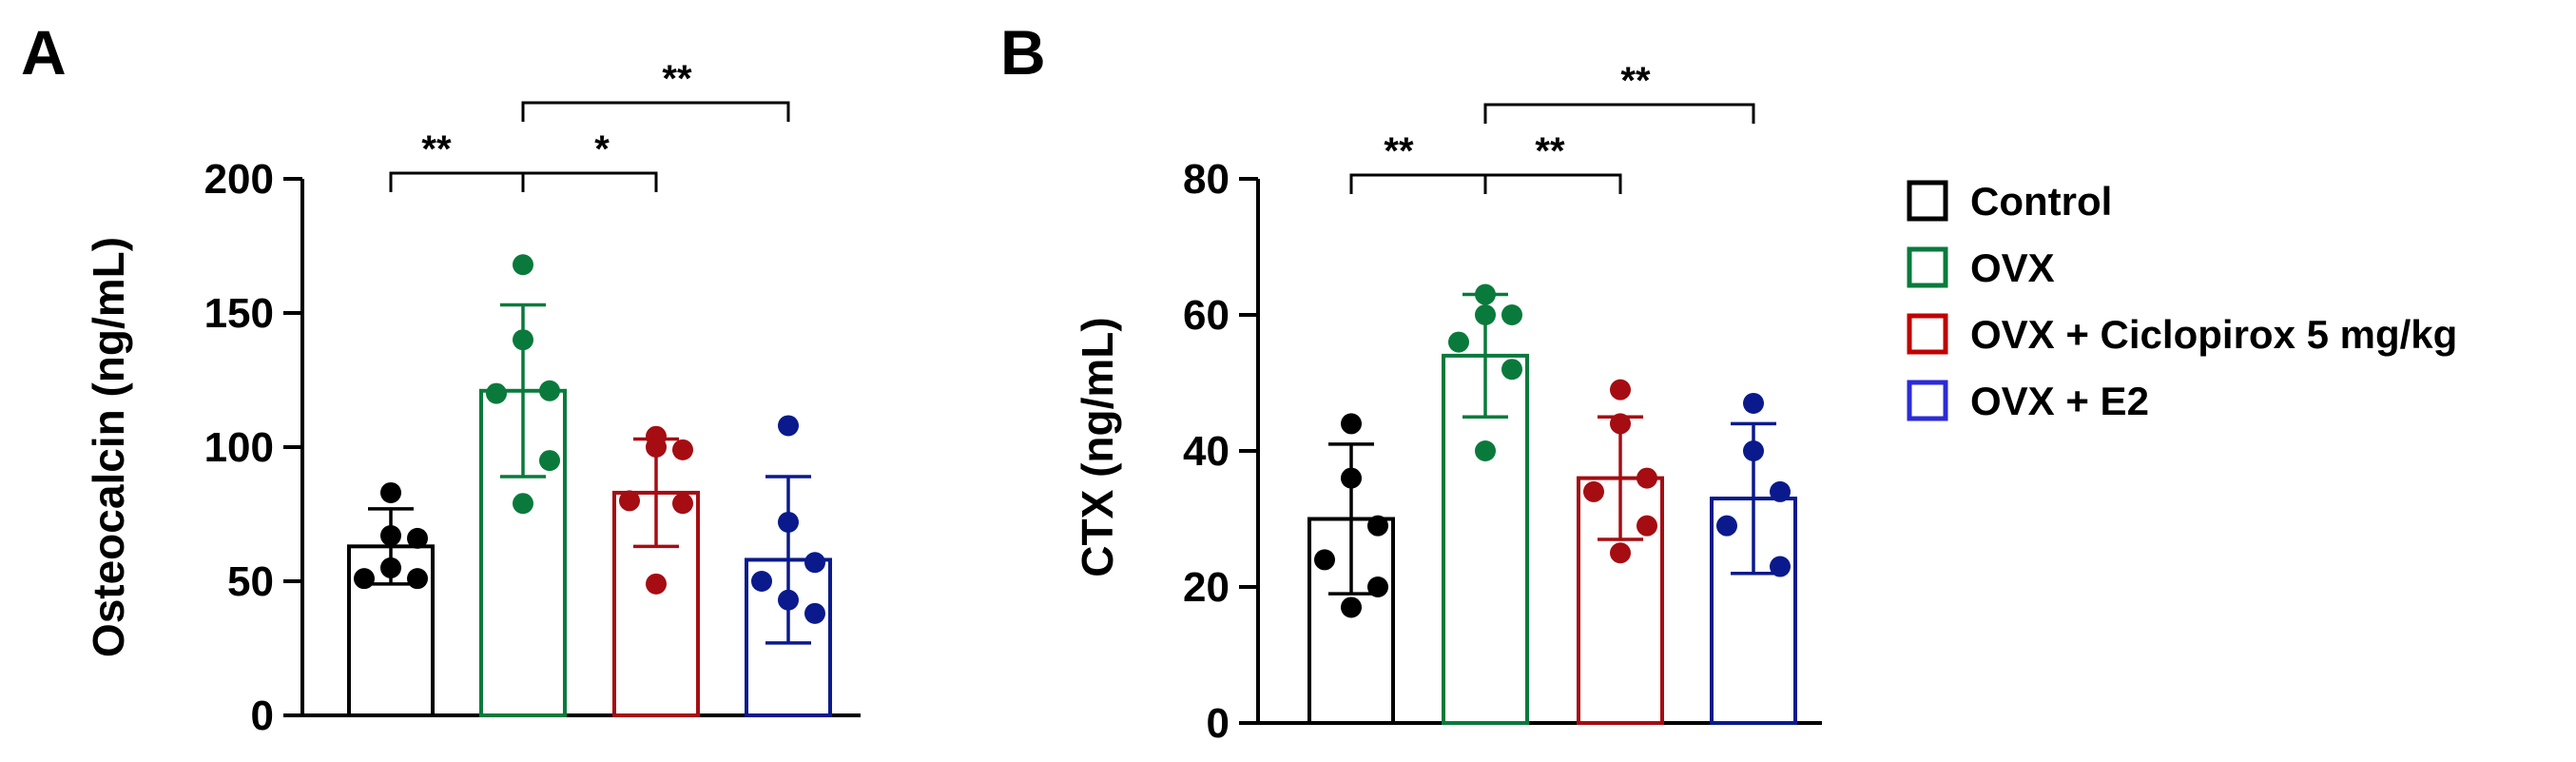  What do you see at coordinates (602, 149) in the screenshot?
I see `significance-label: *` at bounding box center [602, 149].